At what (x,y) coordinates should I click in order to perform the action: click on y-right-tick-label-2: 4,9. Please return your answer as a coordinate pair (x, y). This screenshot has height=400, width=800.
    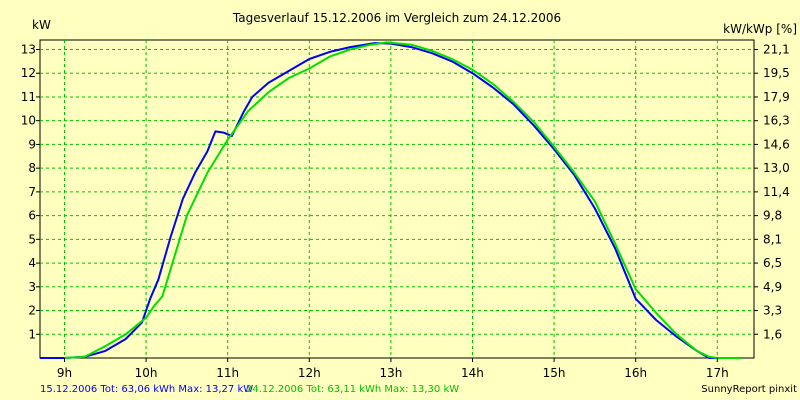
    Looking at the image, I should click on (772, 287).